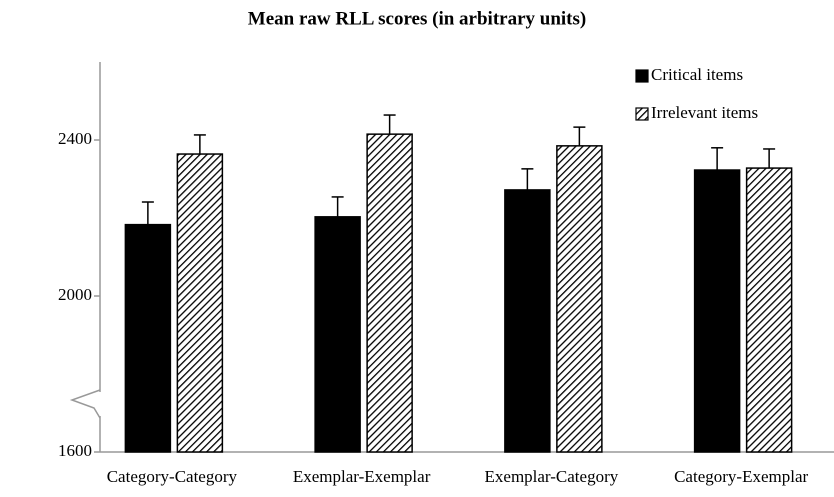 This screenshot has height=497, width=834. I want to click on x-tick-label: Category-Category, so click(172, 476).